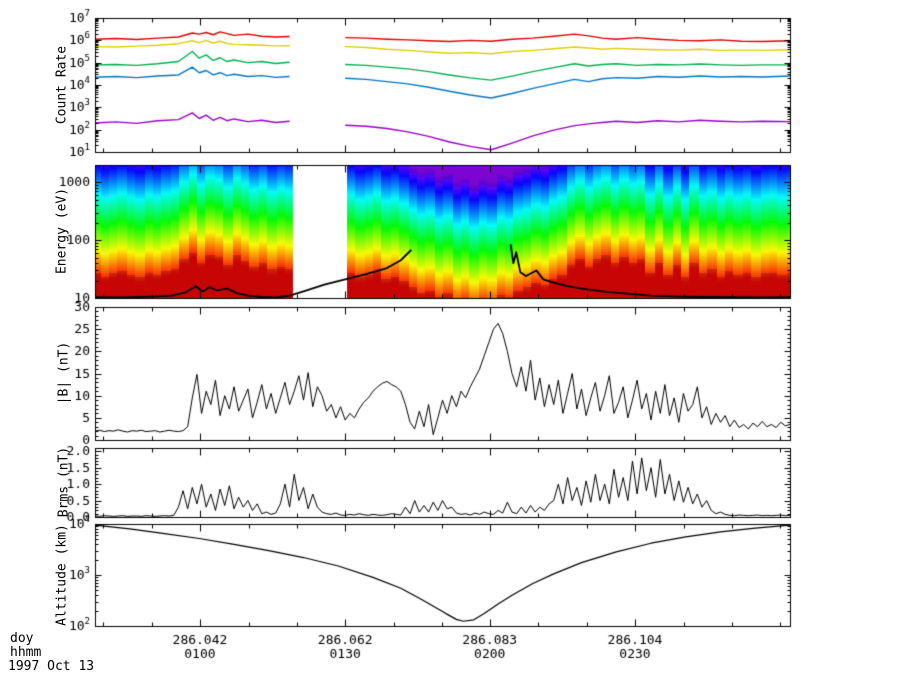 The width and height of the screenshot is (900, 700). I want to click on x-axis-doy-unit-label: doy, so click(22, 638).